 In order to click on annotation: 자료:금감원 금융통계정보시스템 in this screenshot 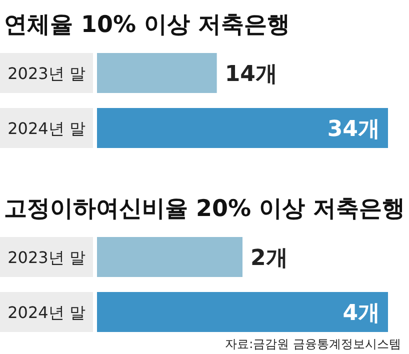, I will do `click(313, 344)`.